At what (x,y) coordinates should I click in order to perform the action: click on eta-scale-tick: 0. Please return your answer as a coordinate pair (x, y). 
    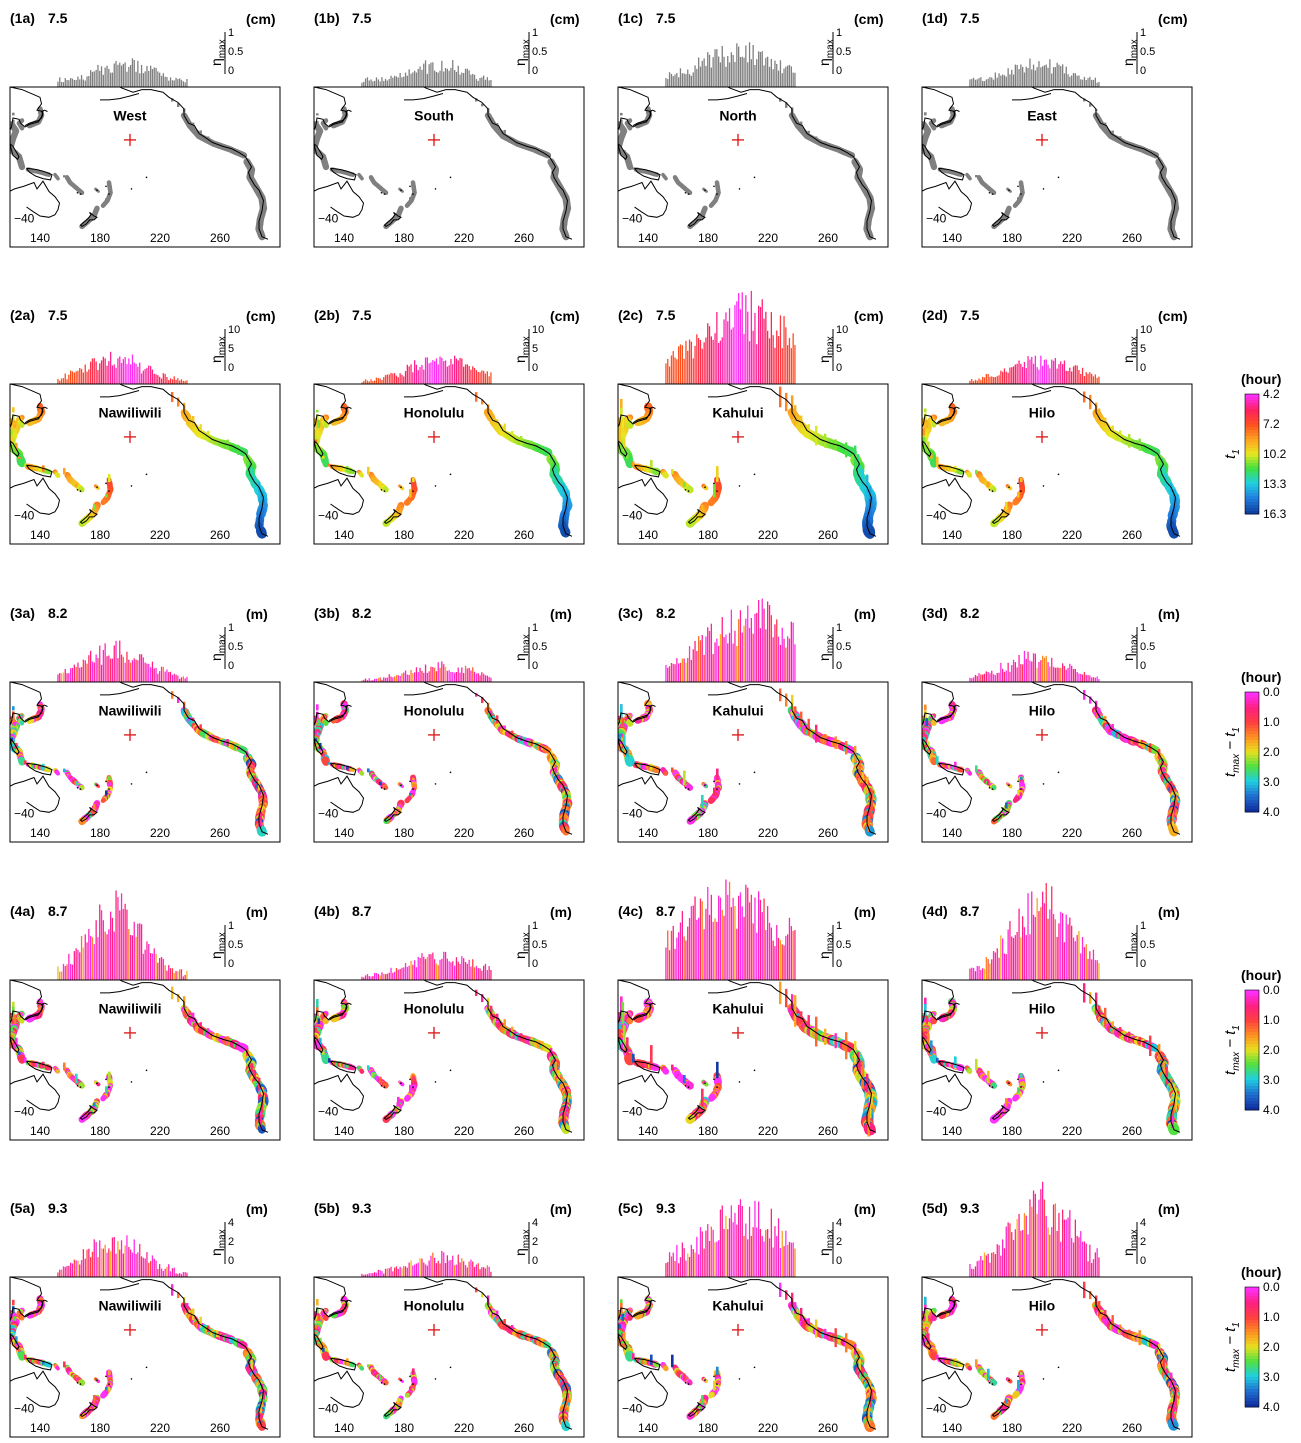
    Looking at the image, I should click on (535, 964).